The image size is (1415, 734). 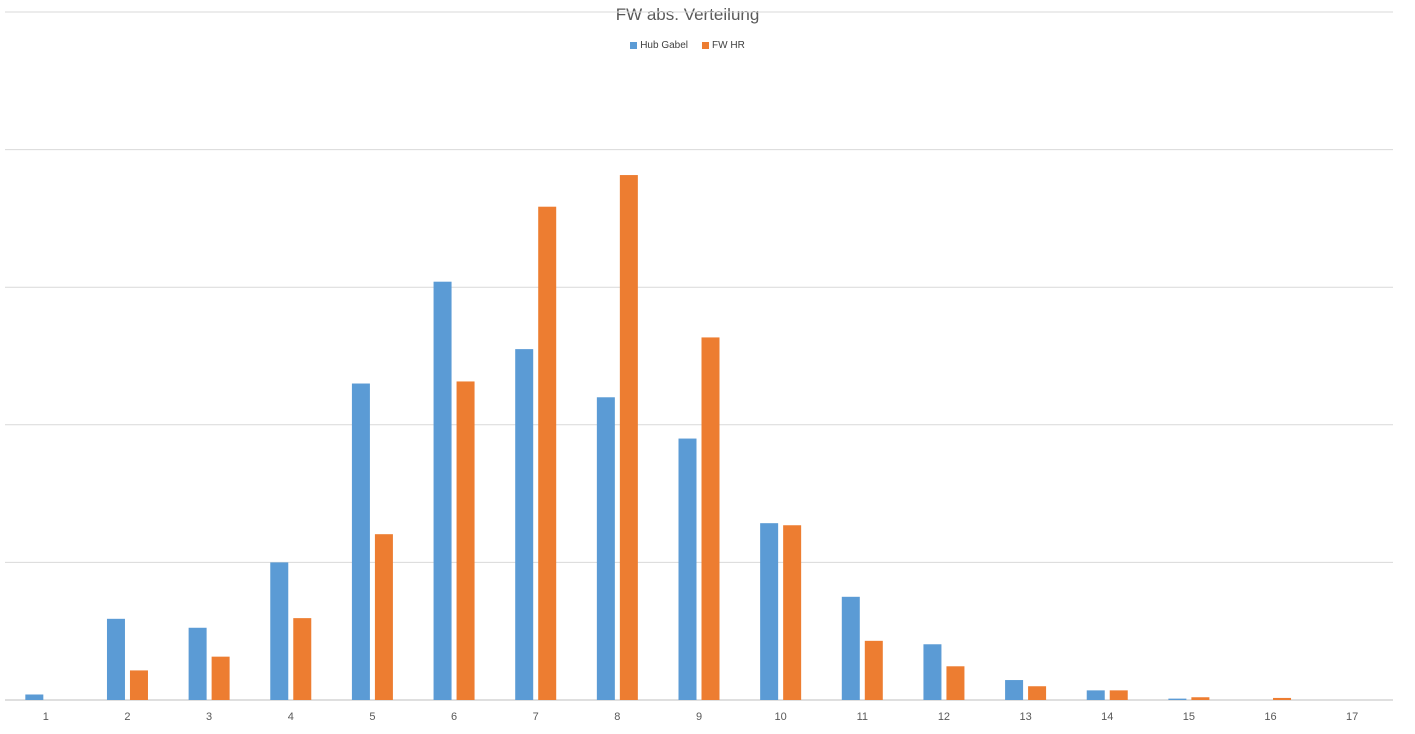 I want to click on x-tick-label: 3, so click(x=209, y=717).